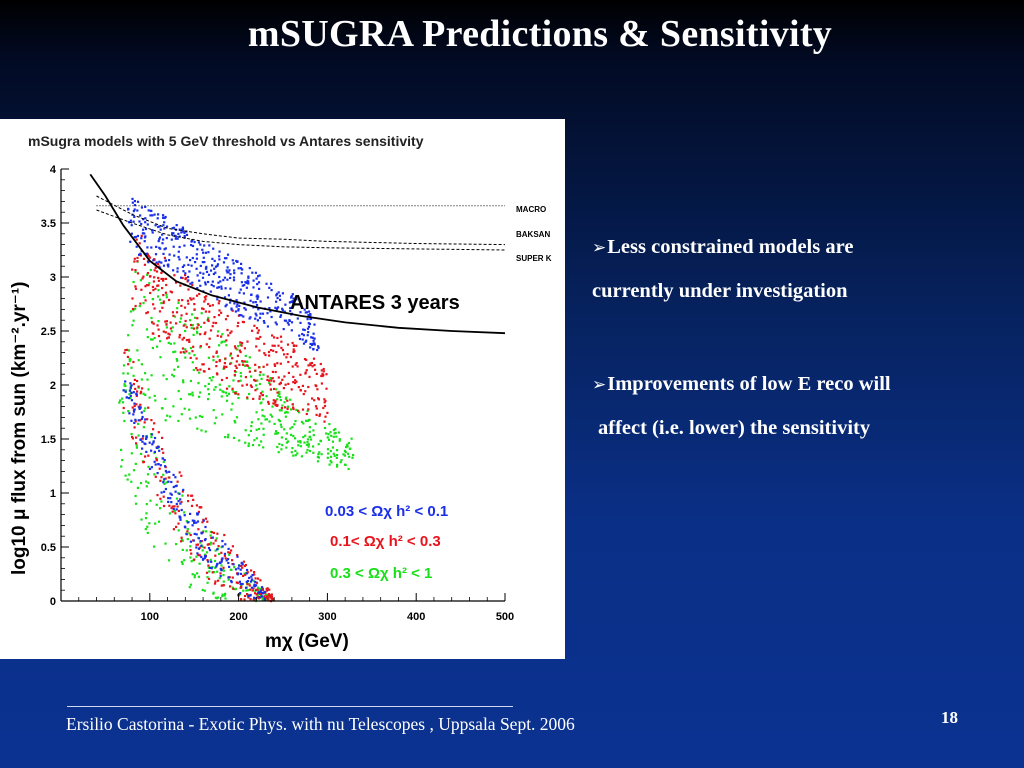 This screenshot has height=768, width=1024. What do you see at coordinates (238, 617) in the screenshot?
I see `x-tick-label: 200` at bounding box center [238, 617].